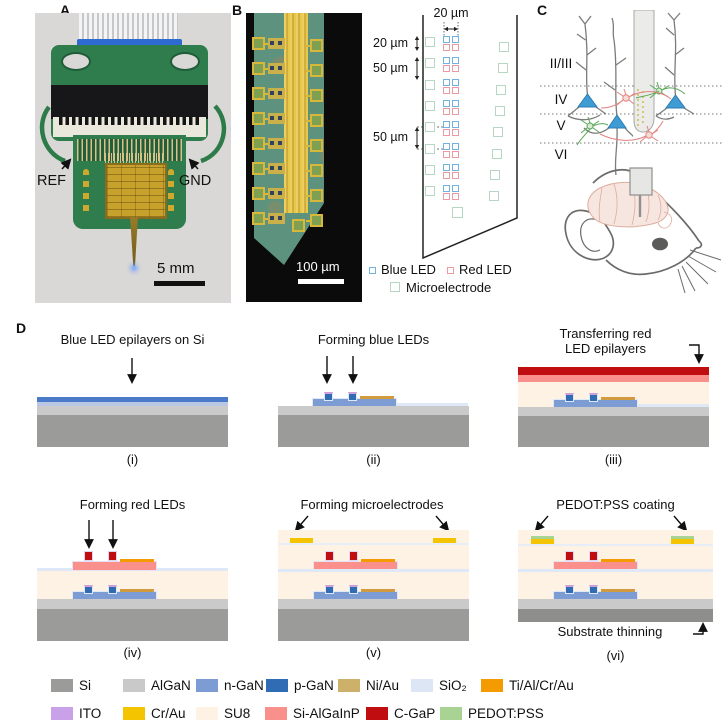 This screenshot has width=725, height=725. Describe the element at coordinates (185, 61) in the screenshot. I see `pcb-hole-right` at that location.